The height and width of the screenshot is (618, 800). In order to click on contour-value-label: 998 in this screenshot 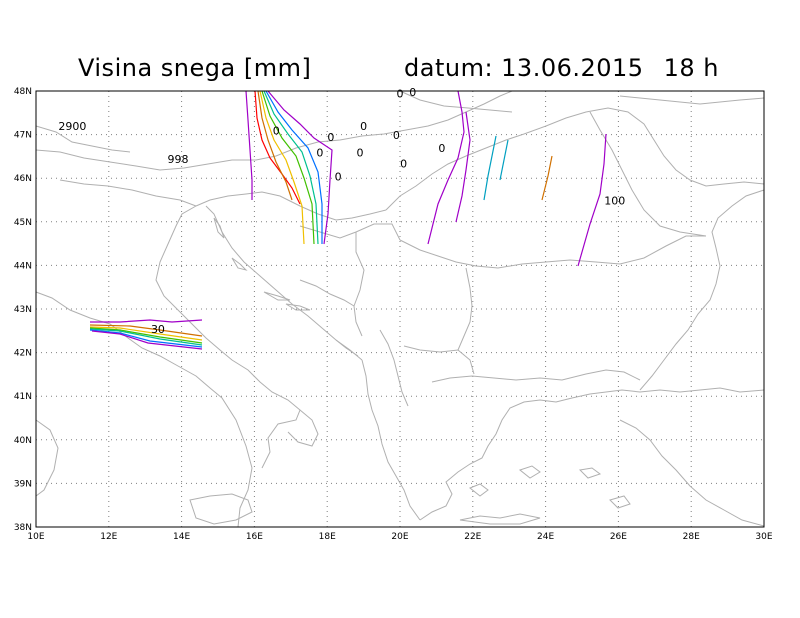, I will do `click(177, 159)`.